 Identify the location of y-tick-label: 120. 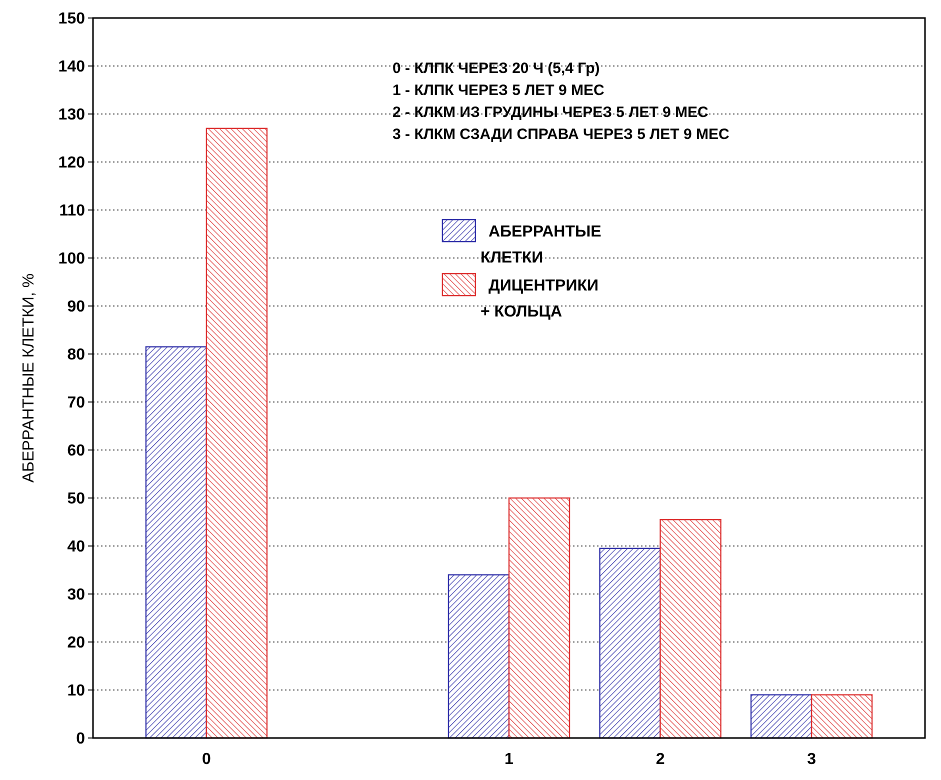
(72, 163).